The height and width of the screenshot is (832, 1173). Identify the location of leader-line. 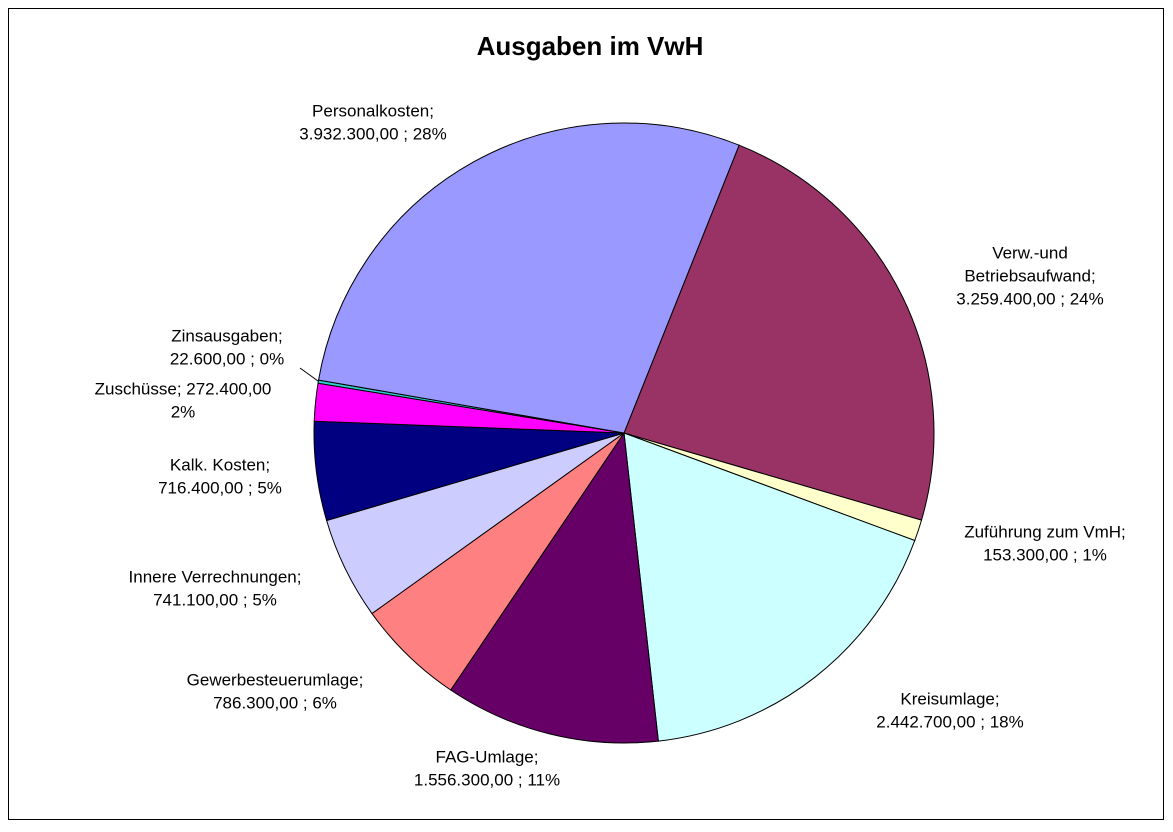
(309, 374).